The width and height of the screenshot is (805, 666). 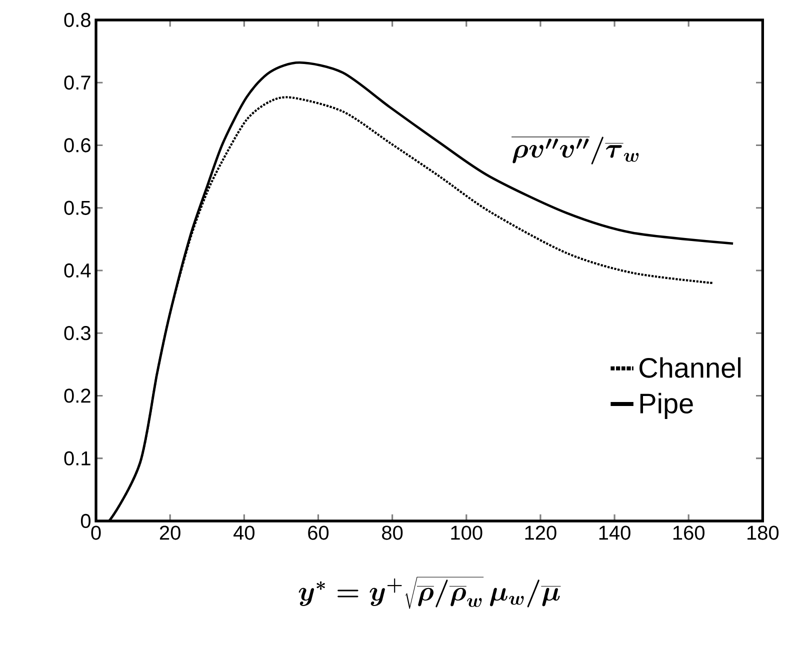 I want to click on x-axis-title: $y^* = y^+ \sqrt{\overline{\rho}/\overline{\rho}_w}\, \mu_w/\overline{\mu}$, so click(x=429, y=592).